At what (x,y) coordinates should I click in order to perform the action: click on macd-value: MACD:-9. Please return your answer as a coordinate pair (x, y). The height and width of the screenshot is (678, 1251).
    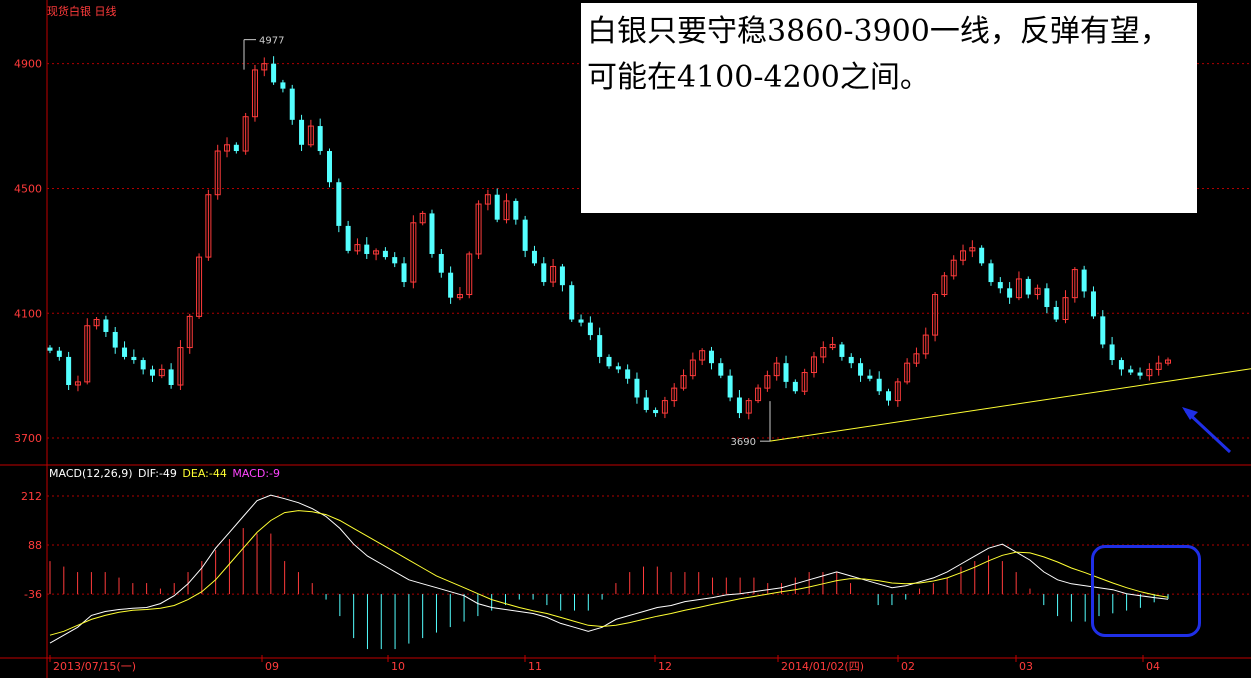
    Looking at the image, I should click on (256, 473).